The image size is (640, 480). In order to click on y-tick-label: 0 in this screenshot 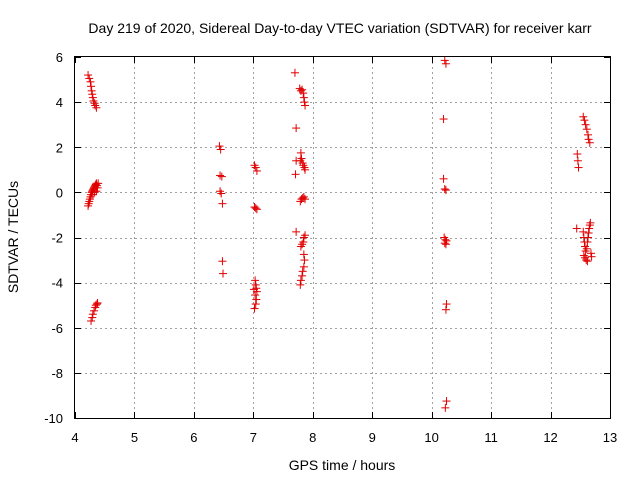, I will do `click(59, 192)`.